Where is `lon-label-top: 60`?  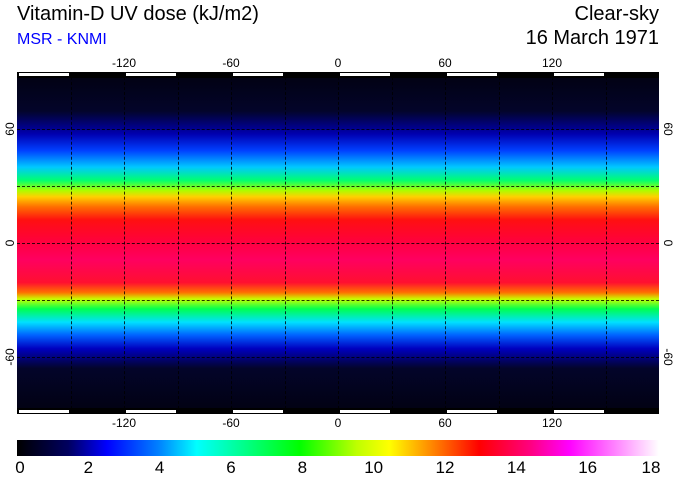
lon-label-top: 60 is located at coordinates (445, 63).